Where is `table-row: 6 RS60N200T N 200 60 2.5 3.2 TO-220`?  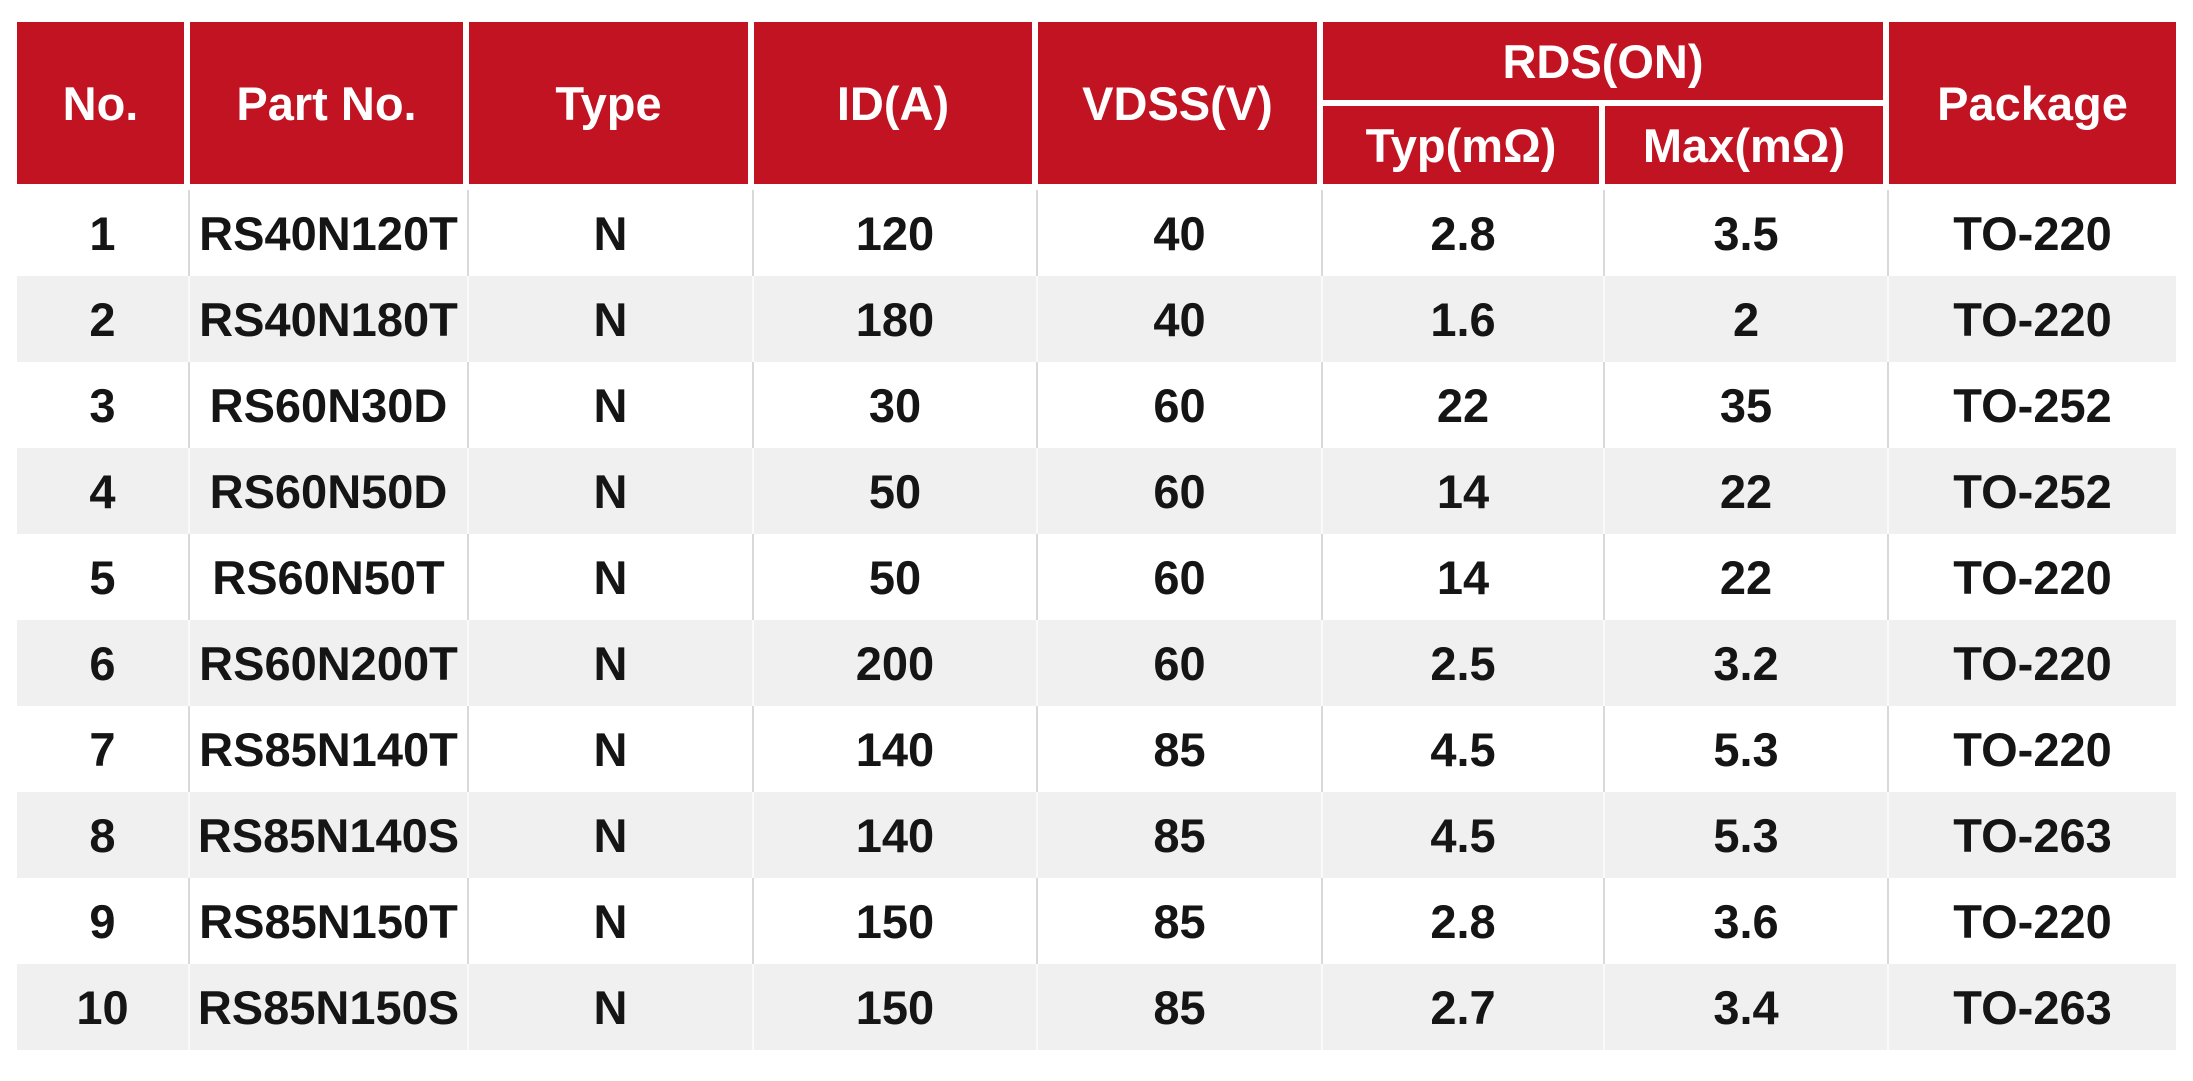
table-row: 6 RS60N200T N 200 60 2.5 3.2 TO-220 is located at coordinates (1097, 663).